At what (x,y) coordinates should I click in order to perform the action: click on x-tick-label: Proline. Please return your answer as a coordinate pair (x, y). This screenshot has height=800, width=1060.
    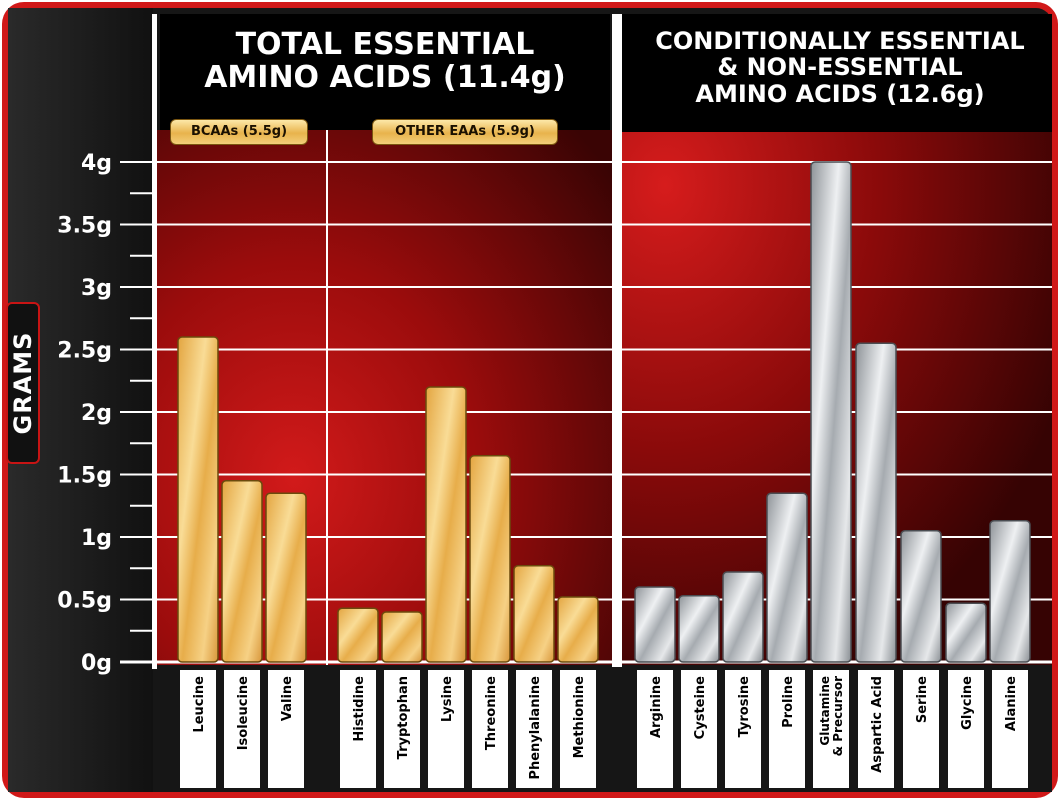
    Looking at the image, I should click on (788, 702).